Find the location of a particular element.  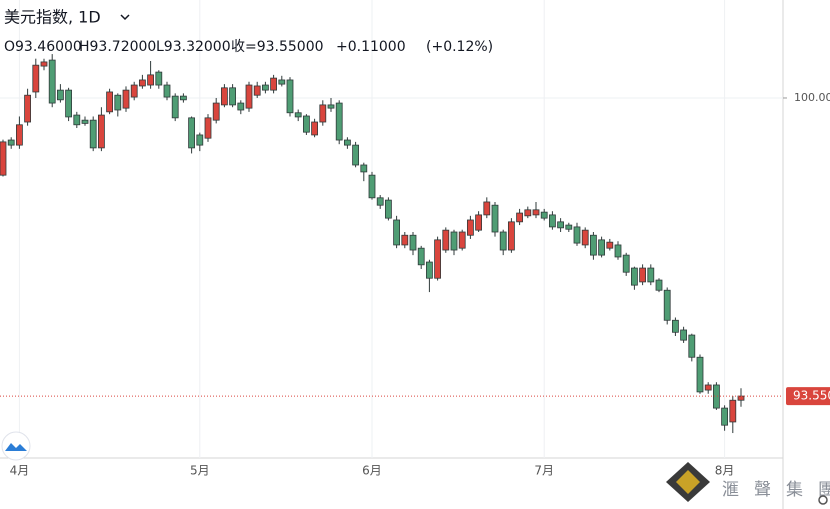

y-tick-label: 100.00 is located at coordinates (812, 97).